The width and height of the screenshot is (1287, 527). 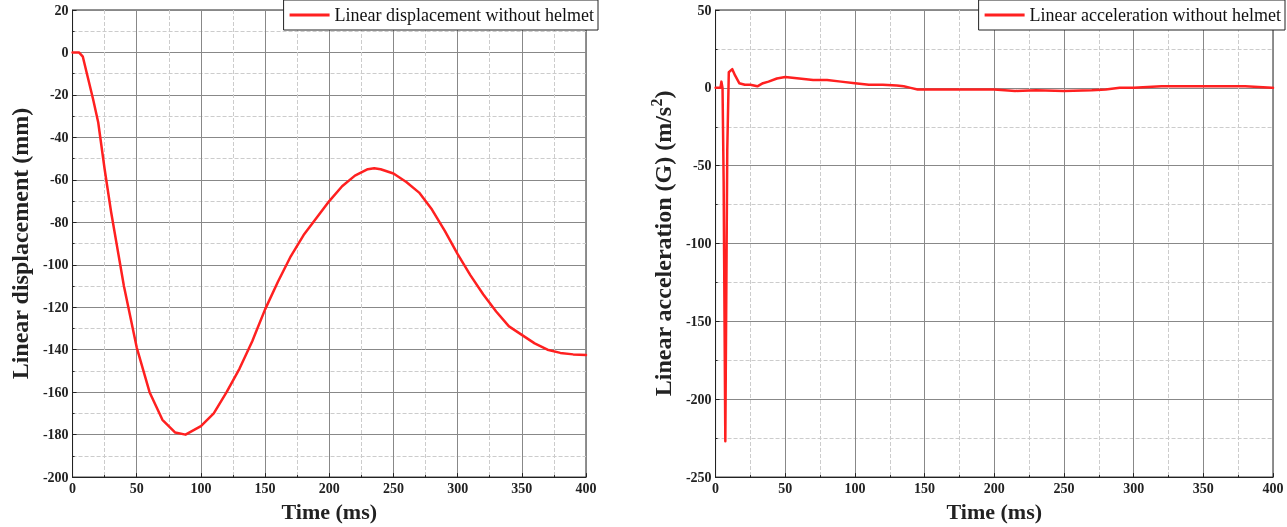 I want to click on legend-label: Linear displacement without helmet, so click(x=464, y=15).